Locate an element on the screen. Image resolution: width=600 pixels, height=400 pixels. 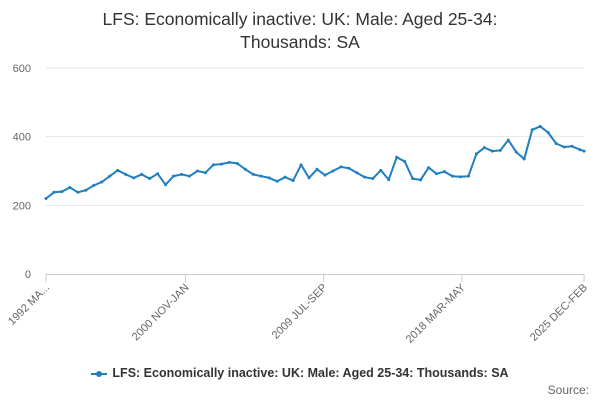
y-tick-label: 0 is located at coordinates (28, 275).